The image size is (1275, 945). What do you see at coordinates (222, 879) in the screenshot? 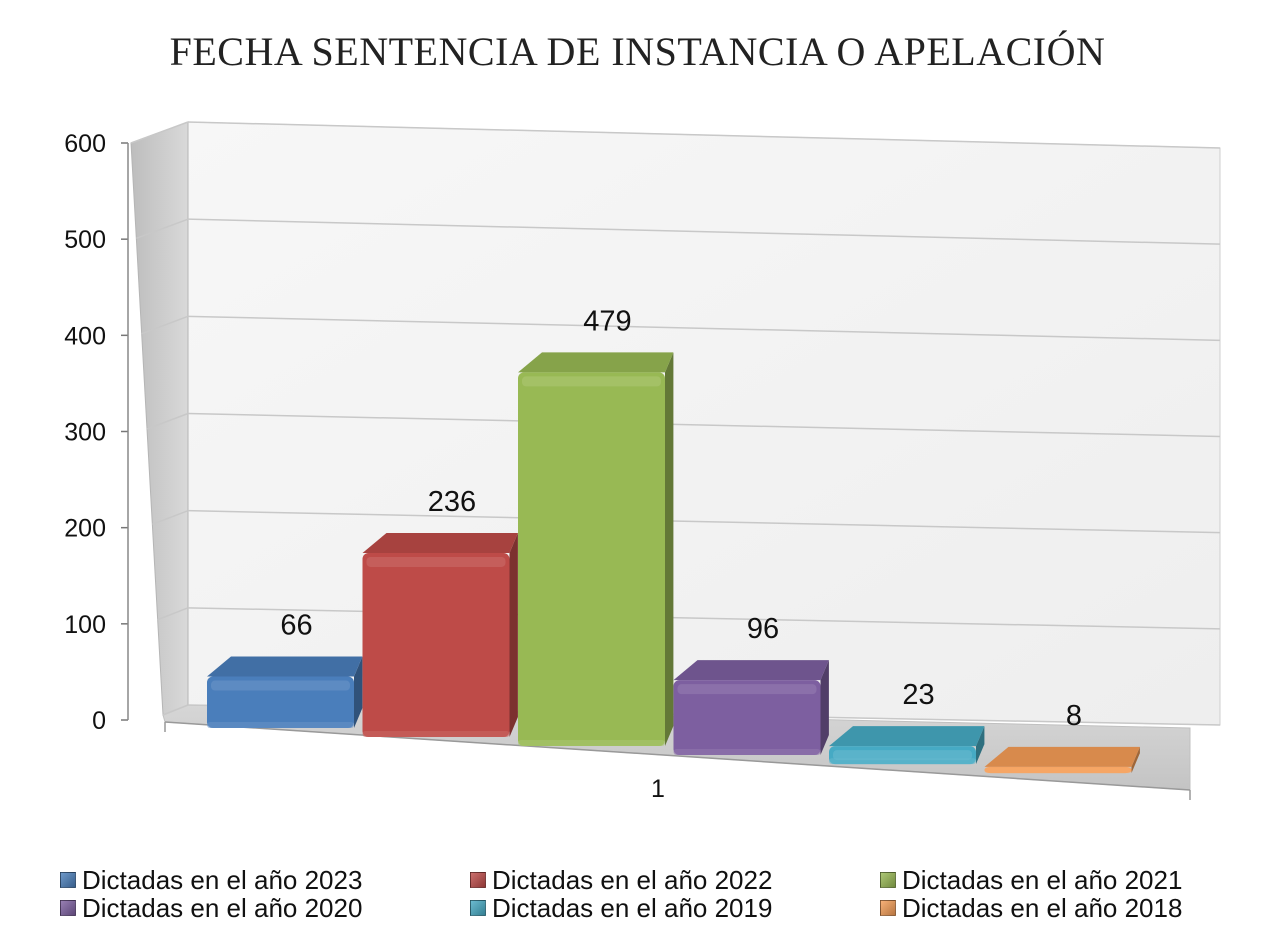
I see `legend-label: Dictadas en el año 2023` at bounding box center [222, 879].